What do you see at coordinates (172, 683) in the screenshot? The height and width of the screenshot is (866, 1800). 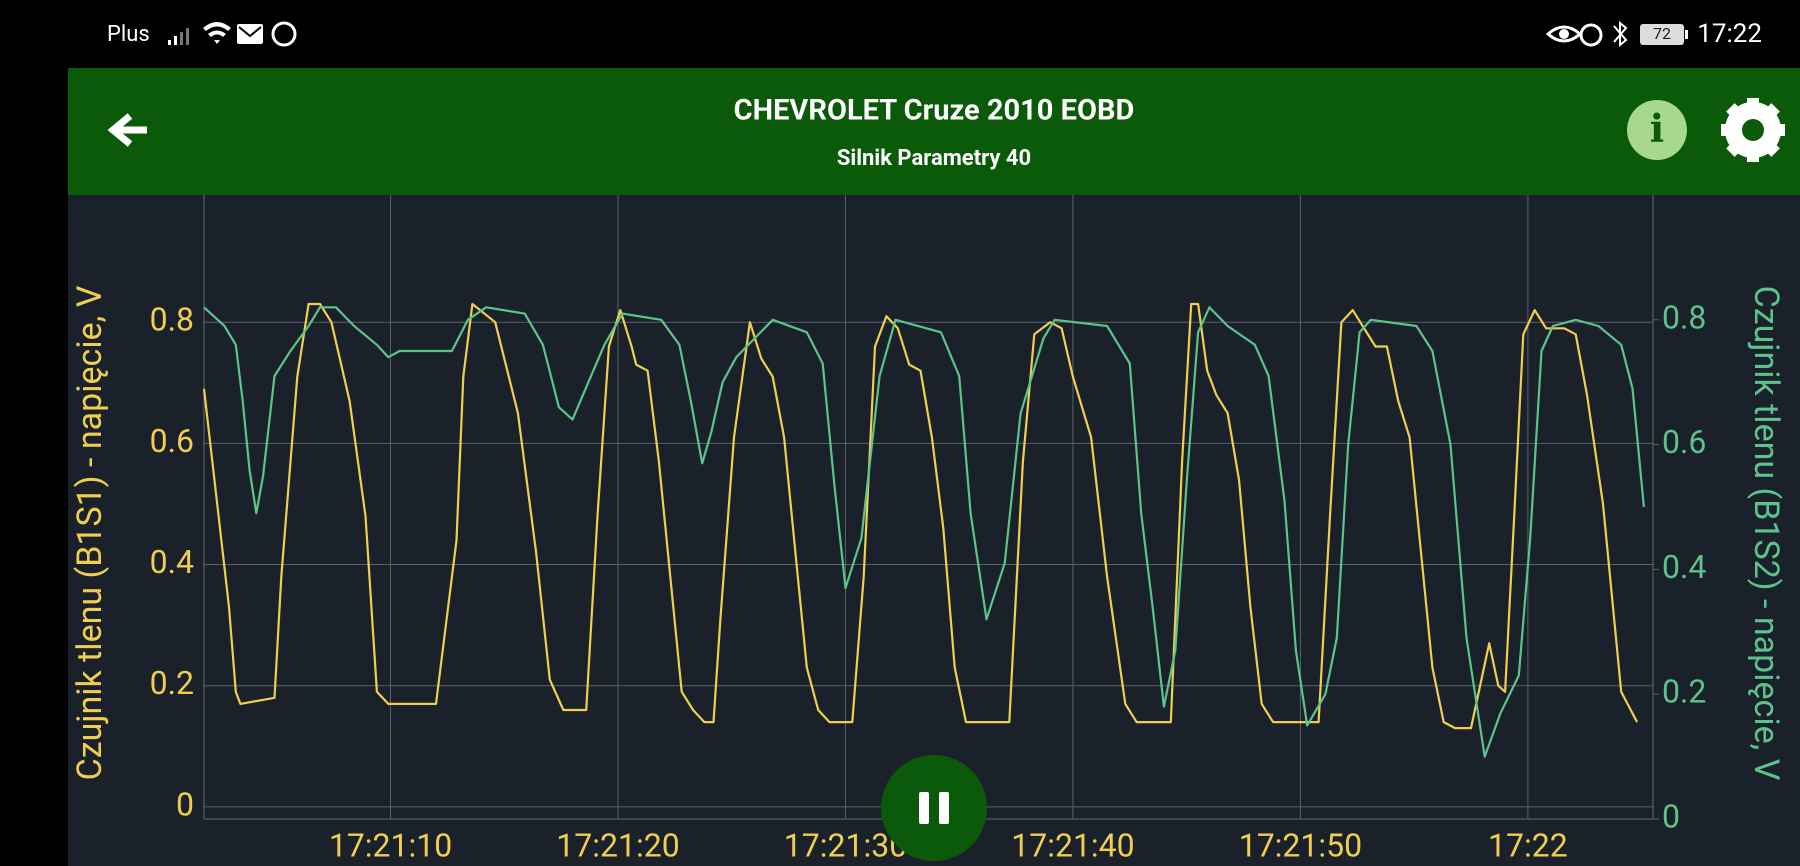 I see `y-tick-label: 0.2` at bounding box center [172, 683].